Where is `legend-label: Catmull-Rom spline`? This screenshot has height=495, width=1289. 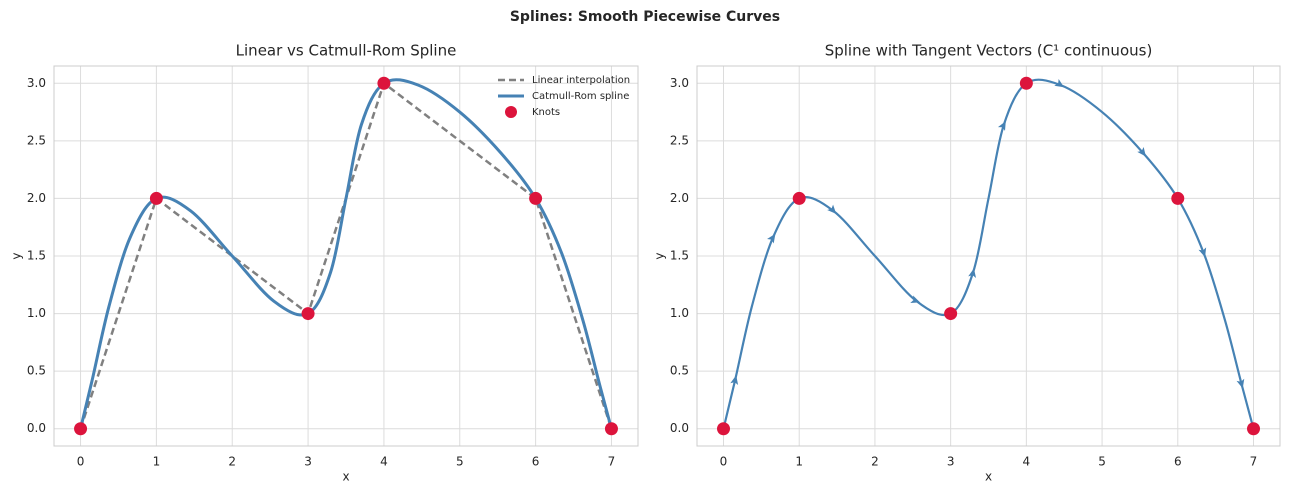 legend-label: Catmull-Rom spline is located at coordinates (580, 96).